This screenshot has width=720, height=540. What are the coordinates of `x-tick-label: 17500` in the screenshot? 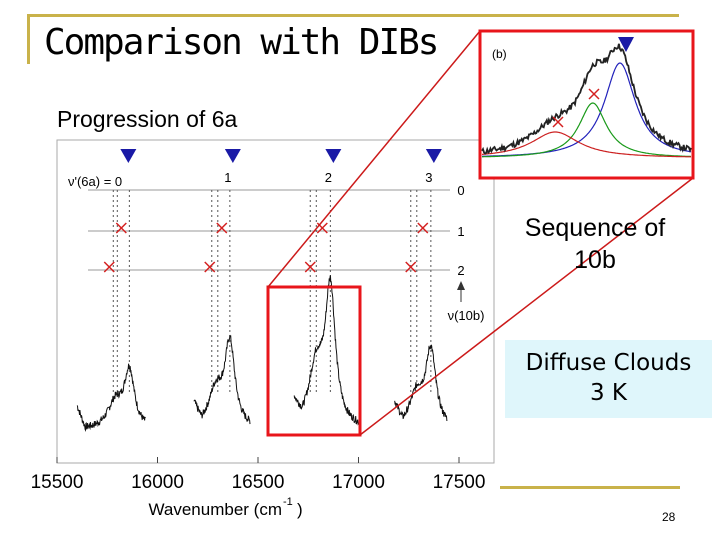 It's located at (459, 482).